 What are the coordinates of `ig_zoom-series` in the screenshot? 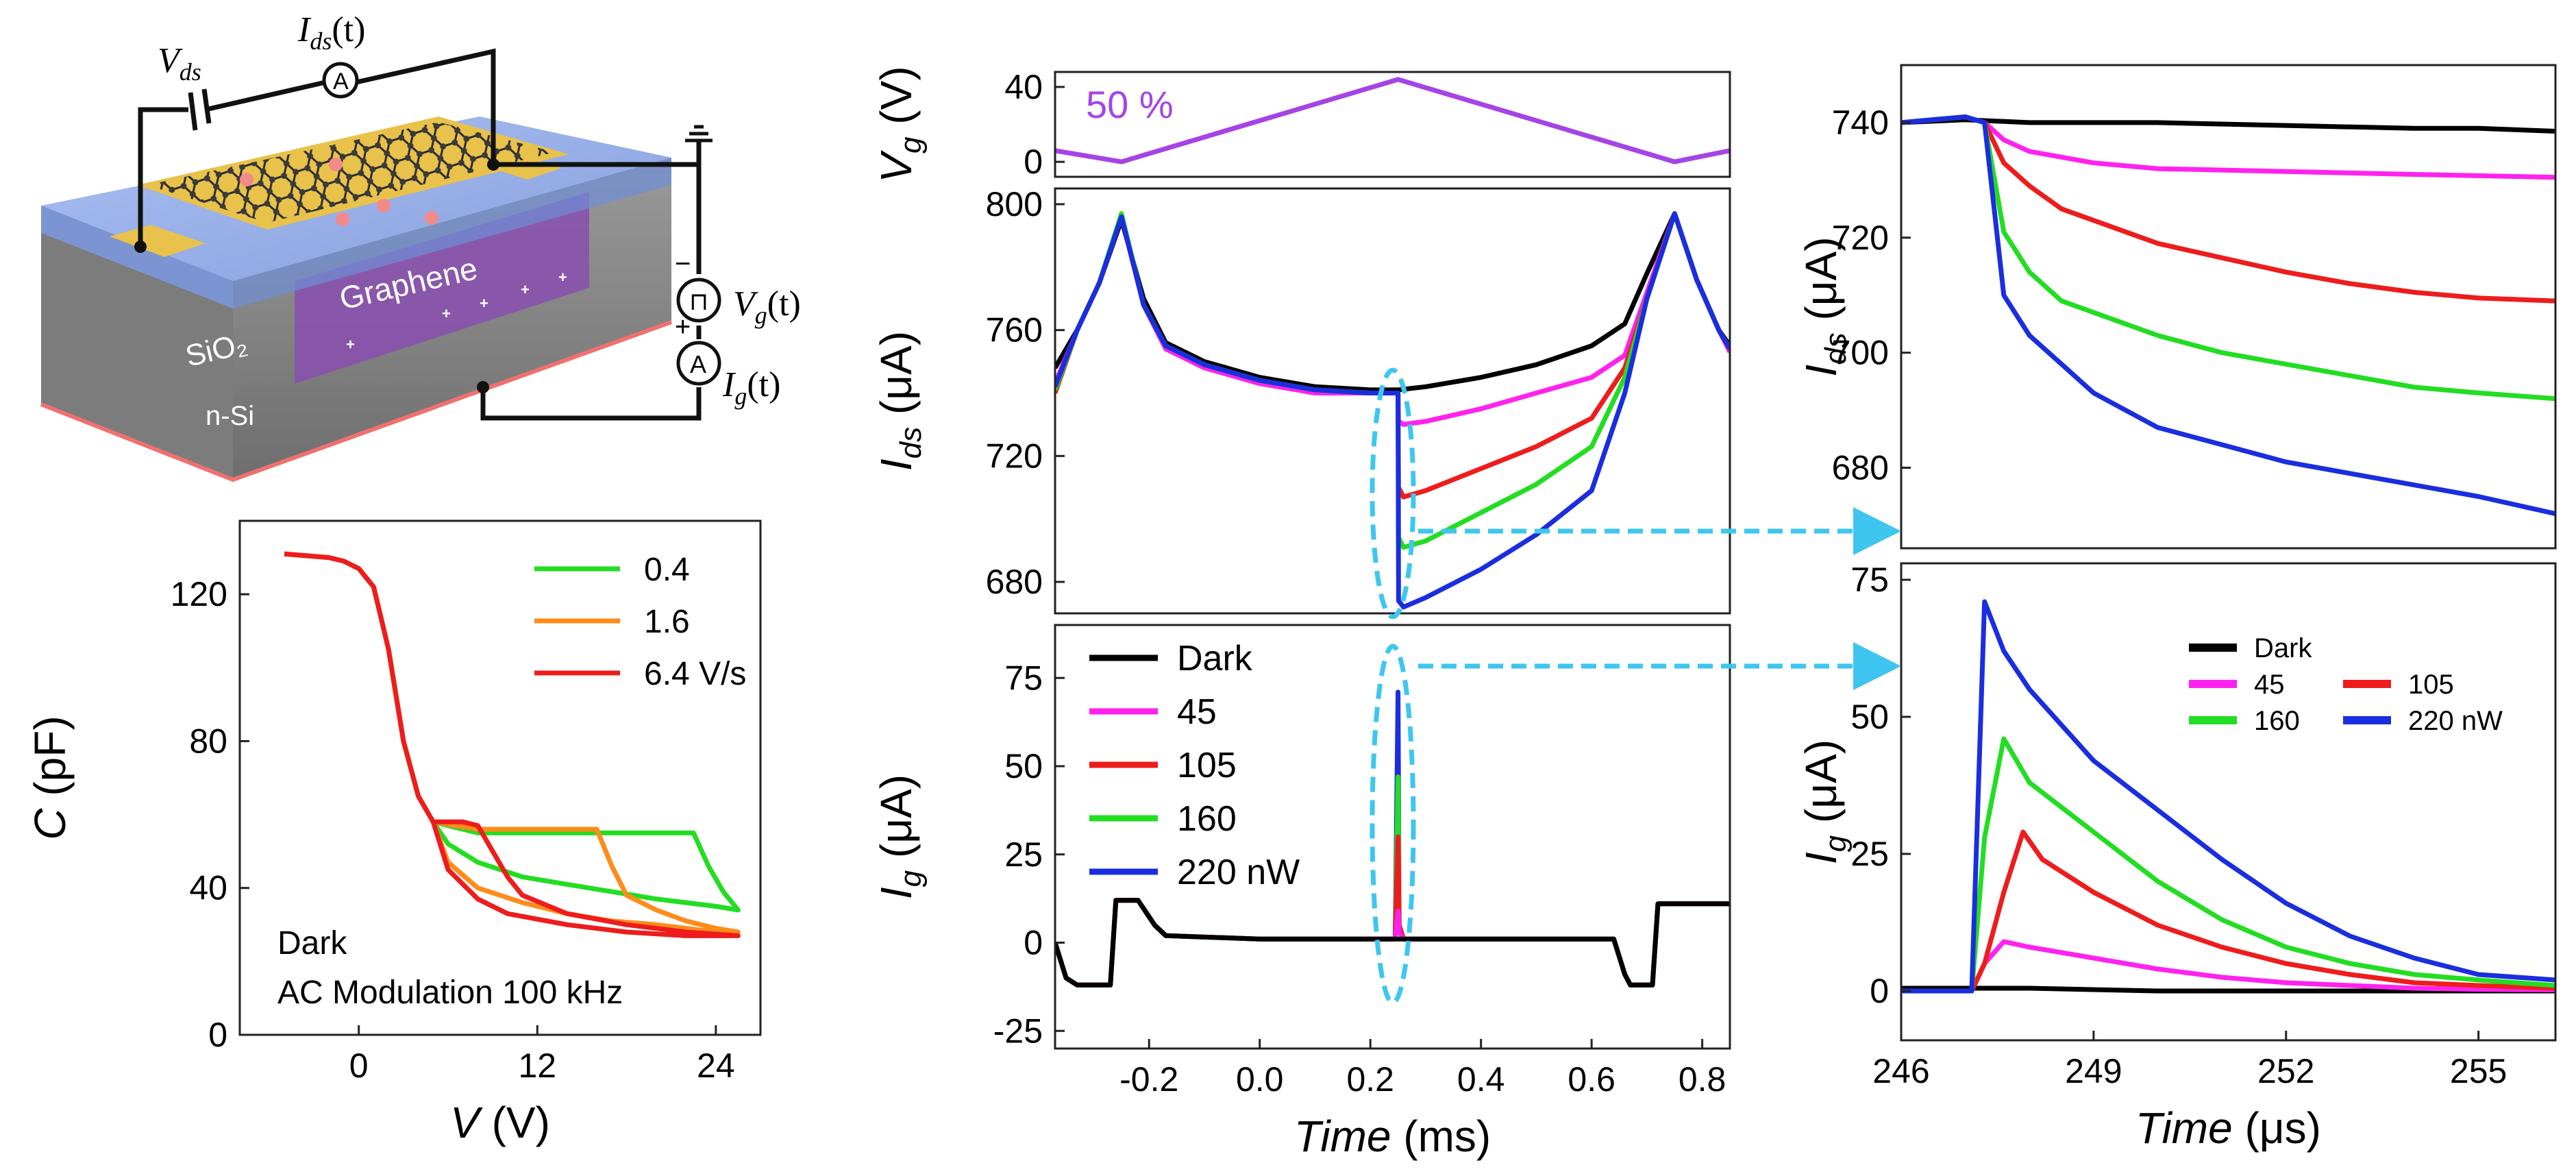 It's located at (2228, 796).